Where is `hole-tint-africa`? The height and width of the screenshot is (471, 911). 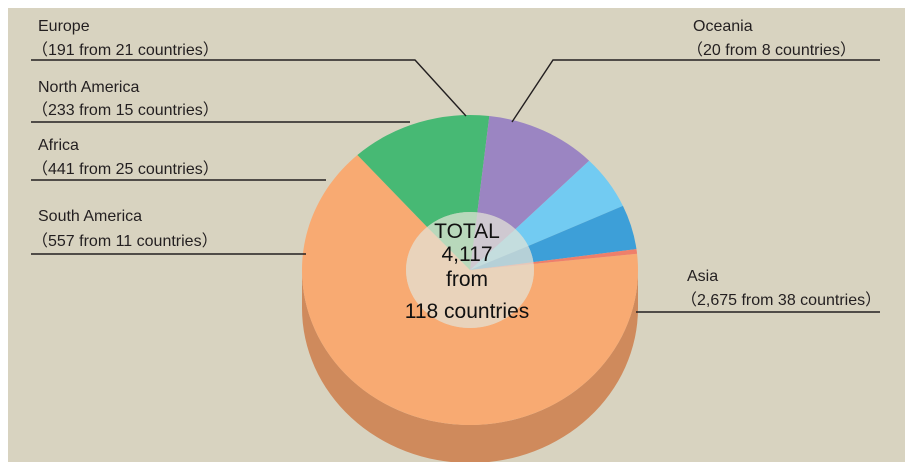
hole-tint-africa is located at coordinates (493, 241).